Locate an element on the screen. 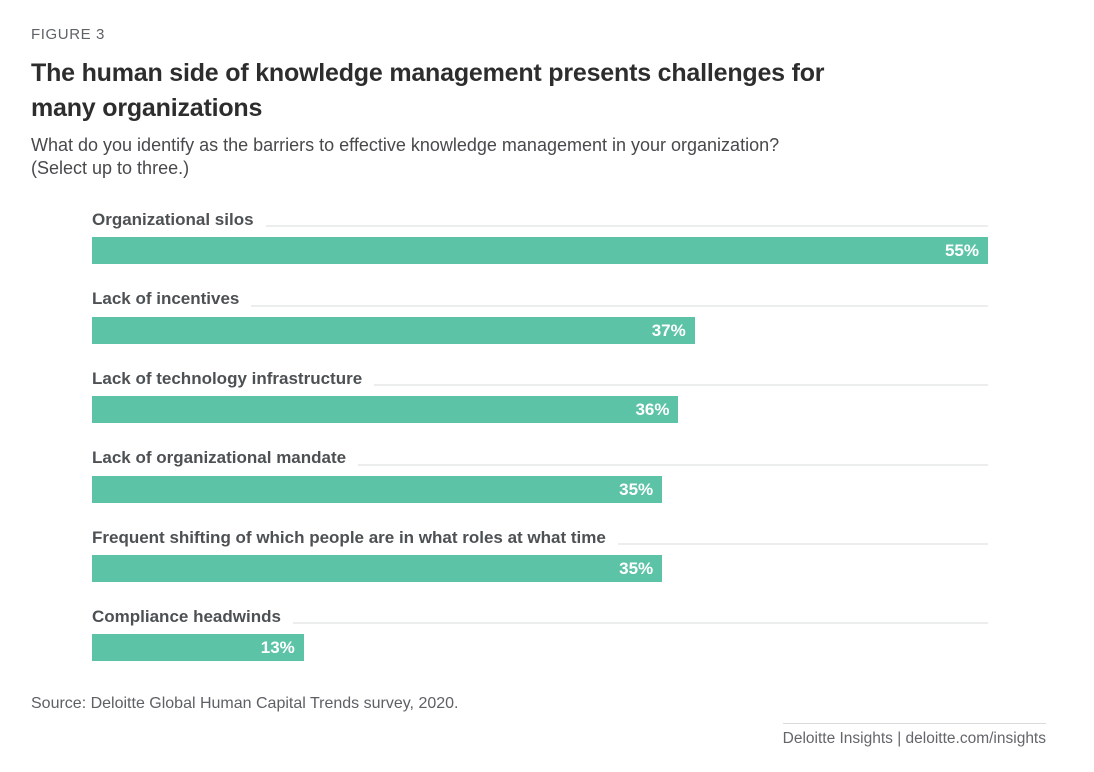  figure-label: FIGURE 3 is located at coordinates (68, 34).